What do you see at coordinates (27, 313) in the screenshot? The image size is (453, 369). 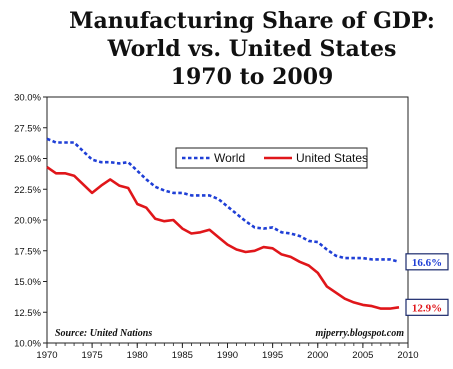 I see `y-tick-label: 12.5%` at bounding box center [27, 313].